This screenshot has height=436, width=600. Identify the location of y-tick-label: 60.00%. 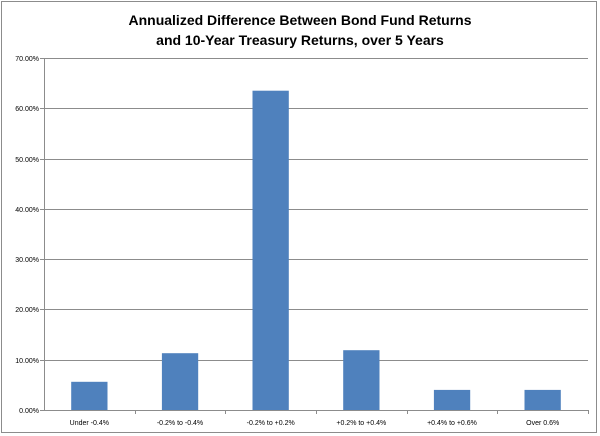
(27, 109).